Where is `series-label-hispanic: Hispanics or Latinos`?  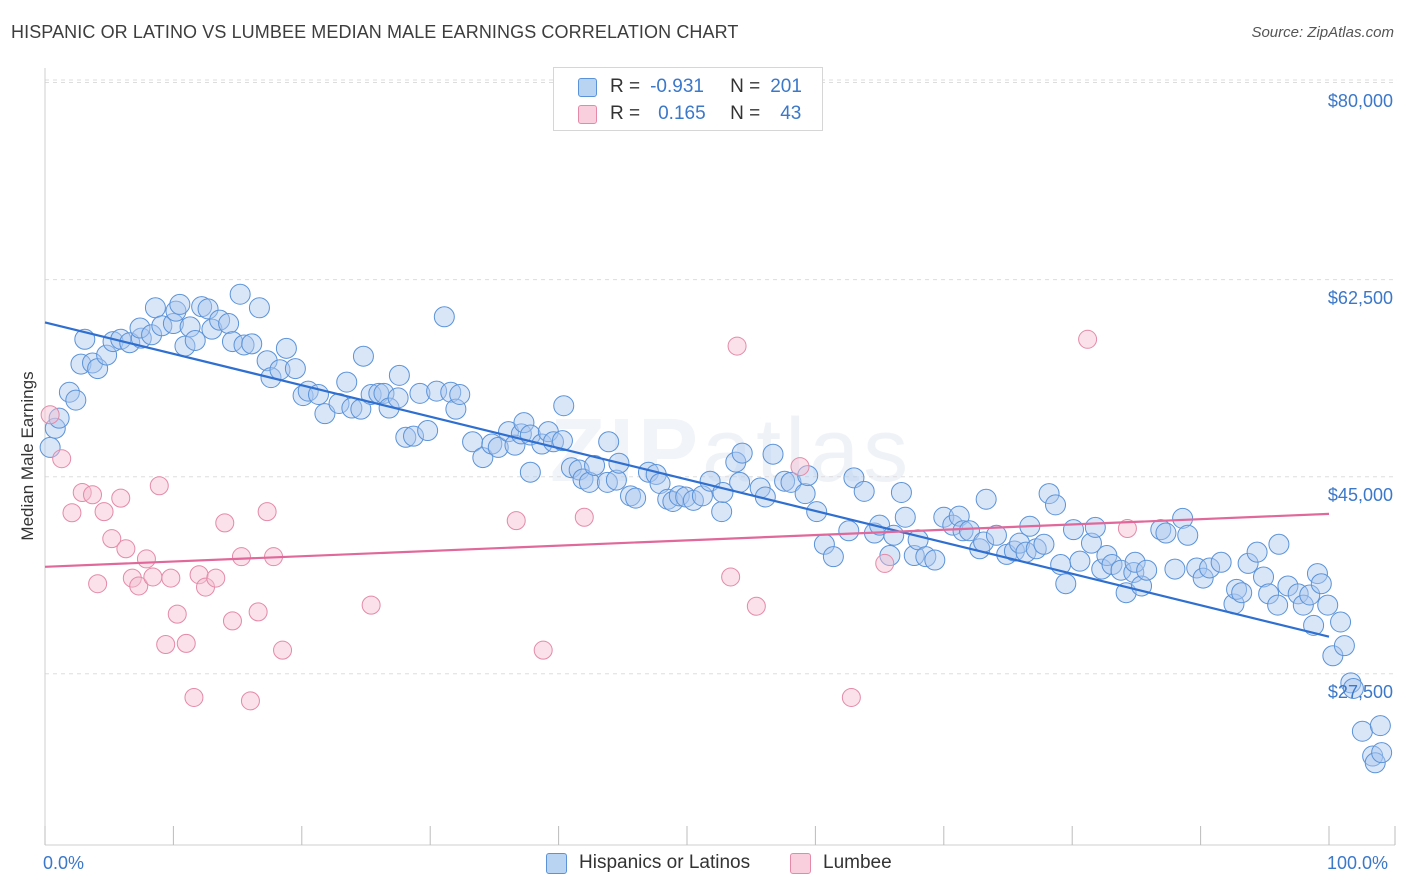 series-label-hispanic: Hispanics or Latinos is located at coordinates (665, 862).